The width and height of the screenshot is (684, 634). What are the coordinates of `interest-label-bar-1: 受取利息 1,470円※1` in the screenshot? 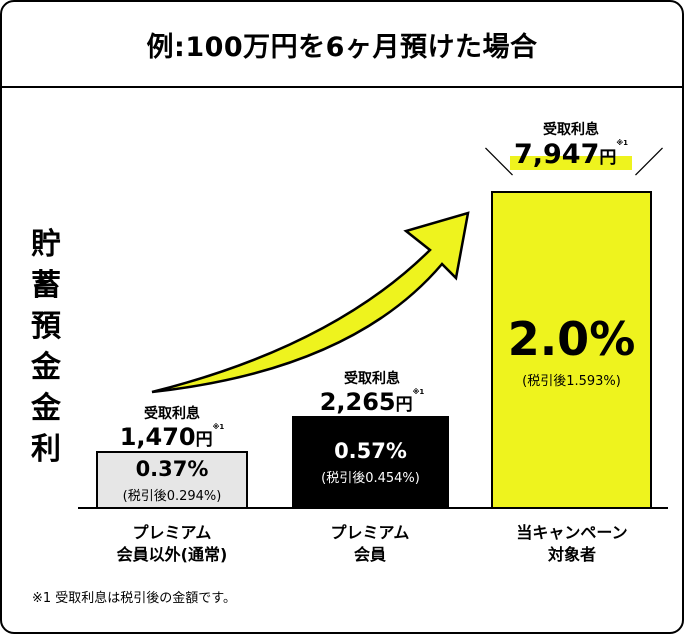 It's located at (172, 427).